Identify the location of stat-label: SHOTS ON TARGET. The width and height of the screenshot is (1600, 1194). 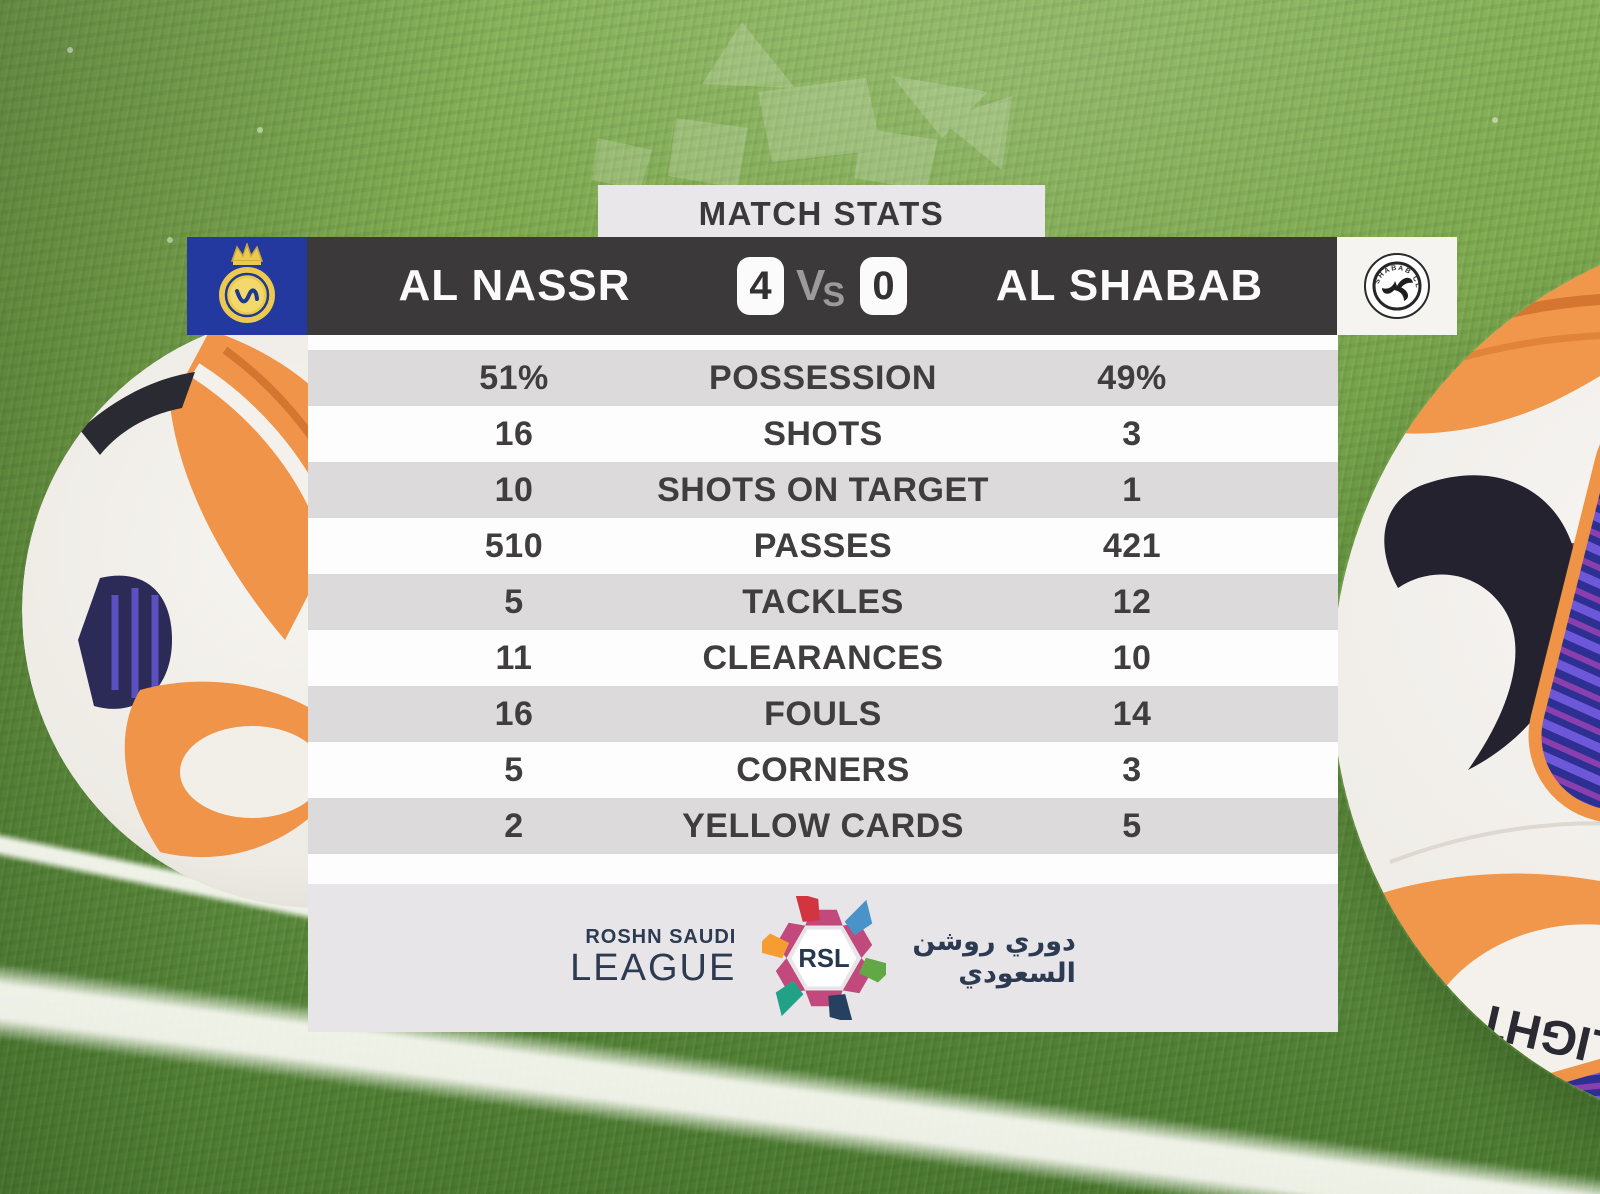
(823, 489).